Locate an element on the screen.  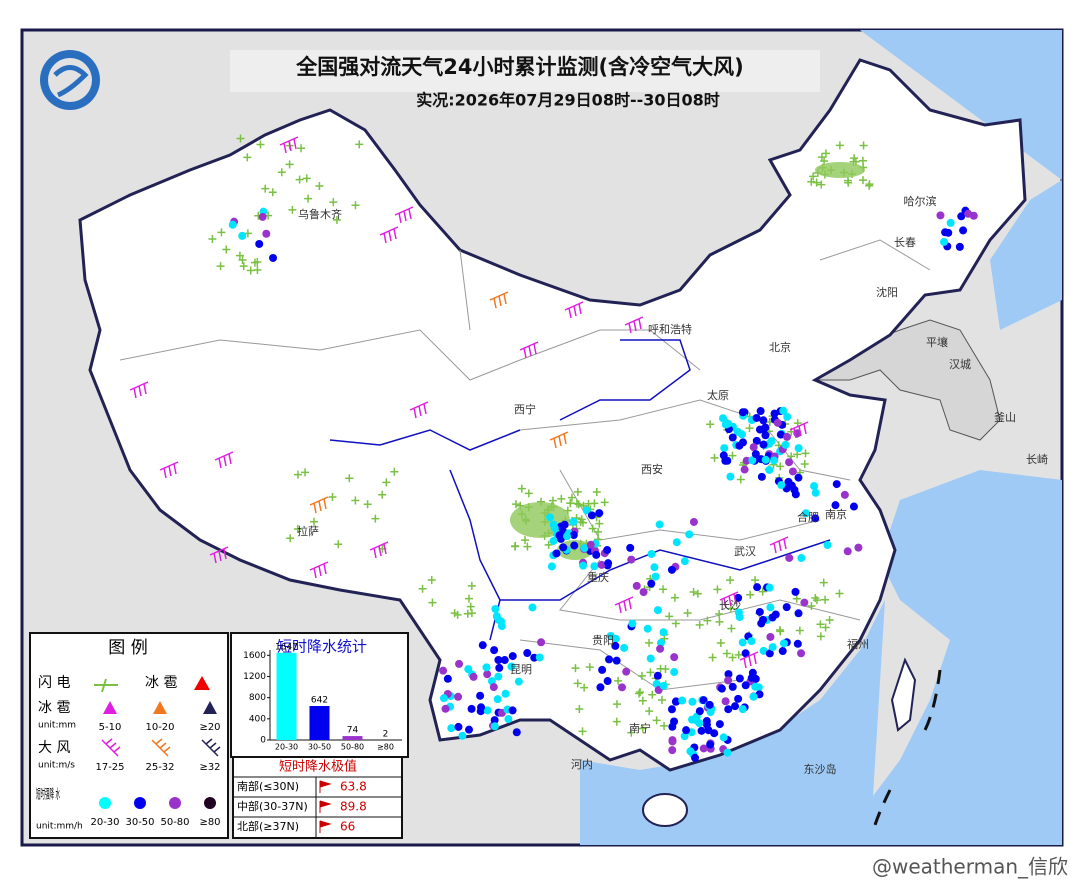
y-tick-label: 1200 is located at coordinates (254, 677).